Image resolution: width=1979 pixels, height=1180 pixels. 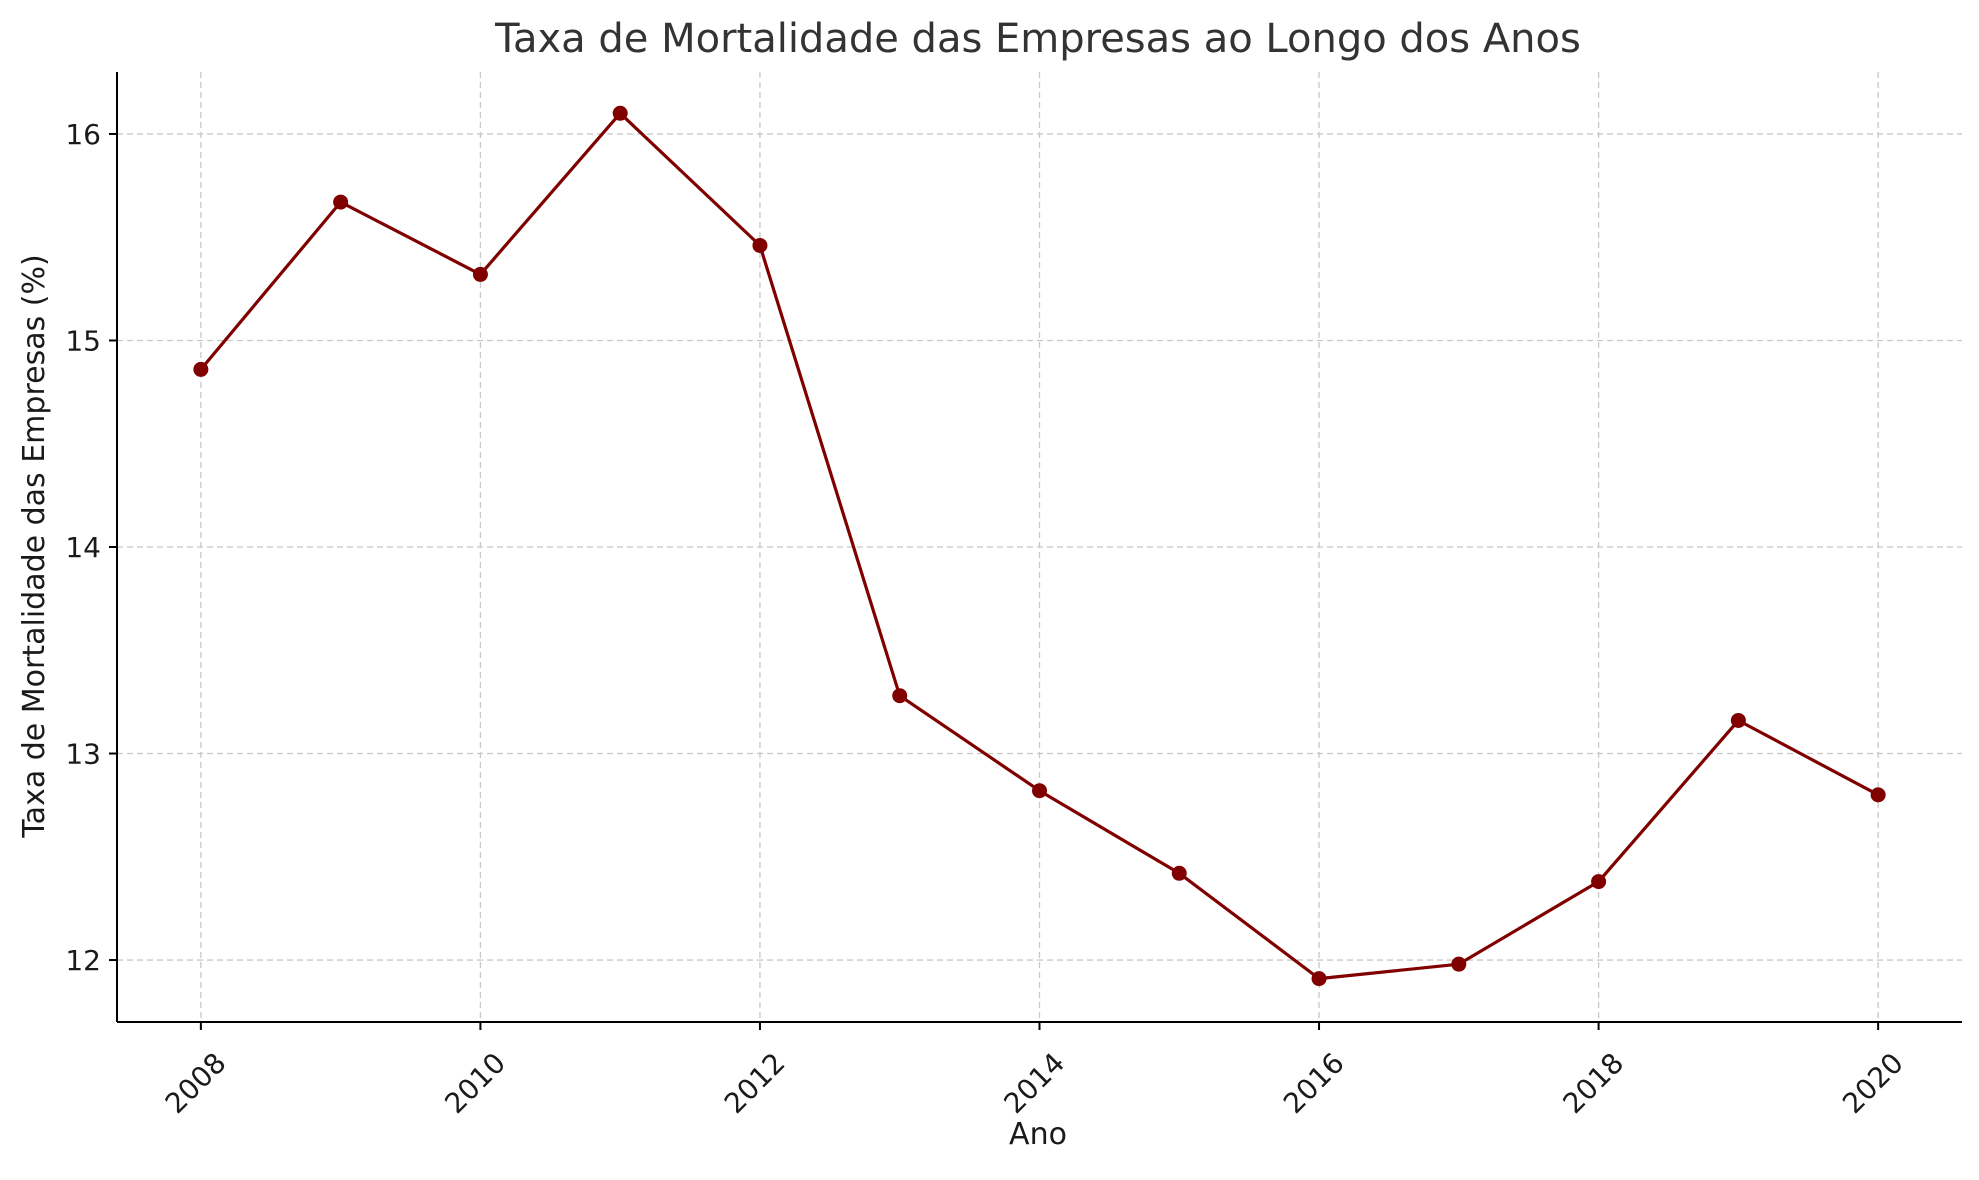 I want to click on y-tick-label: 12, so click(x=83, y=960).